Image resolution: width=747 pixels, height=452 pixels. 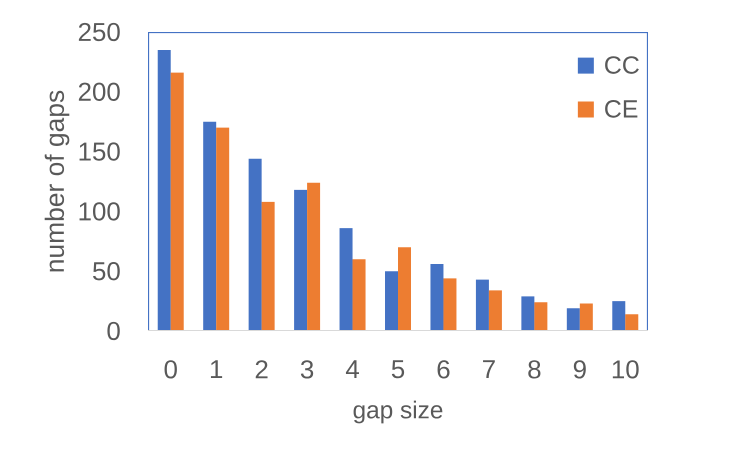 I want to click on x-tick-label: 5, so click(x=398, y=369).